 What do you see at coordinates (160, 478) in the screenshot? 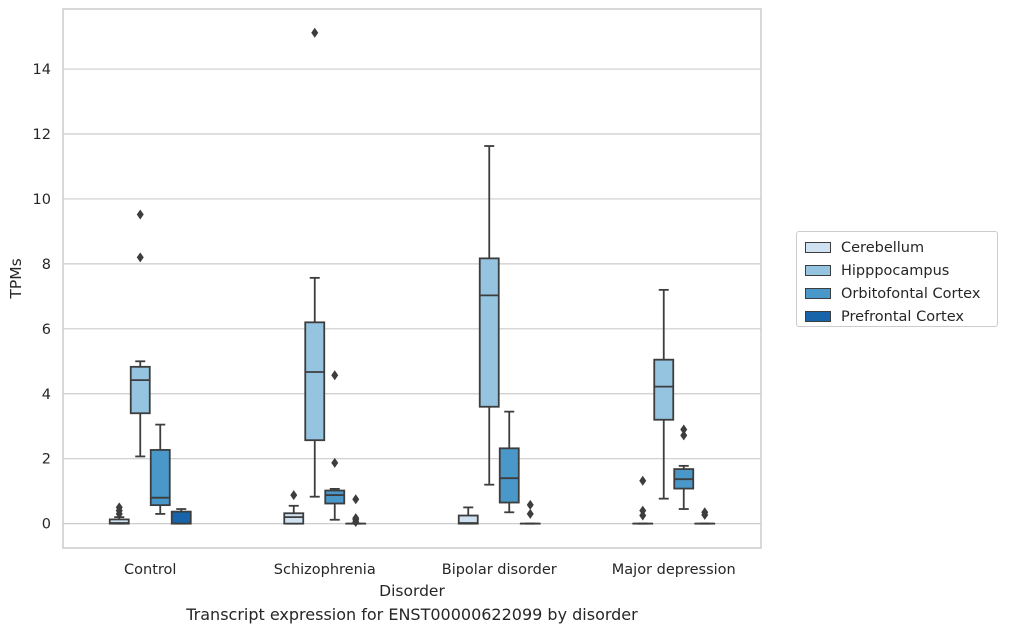
I see `box-orbitofontal-cortex-control-body` at bounding box center [160, 478].